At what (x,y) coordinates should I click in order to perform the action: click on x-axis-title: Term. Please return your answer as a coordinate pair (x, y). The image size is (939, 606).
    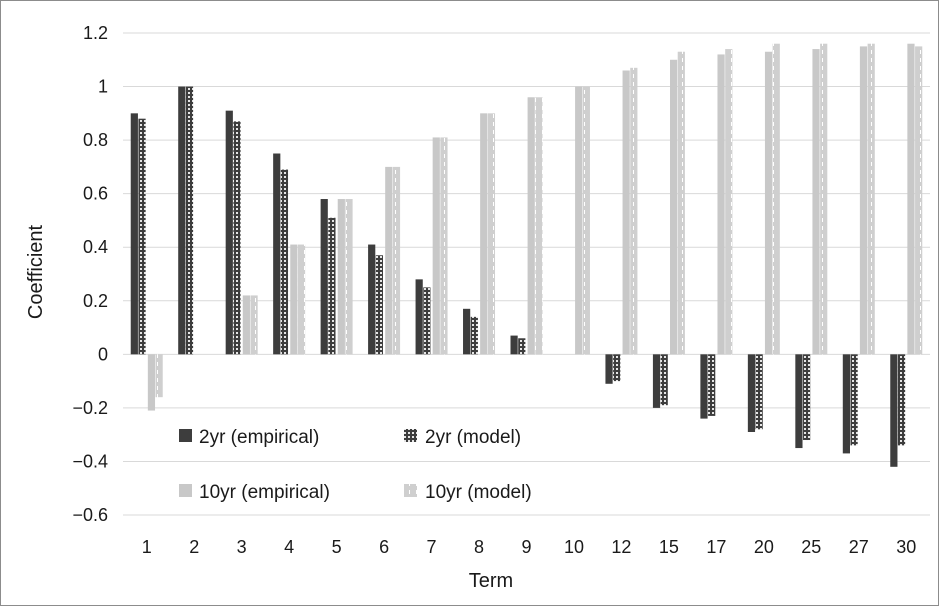
    Looking at the image, I should click on (491, 581).